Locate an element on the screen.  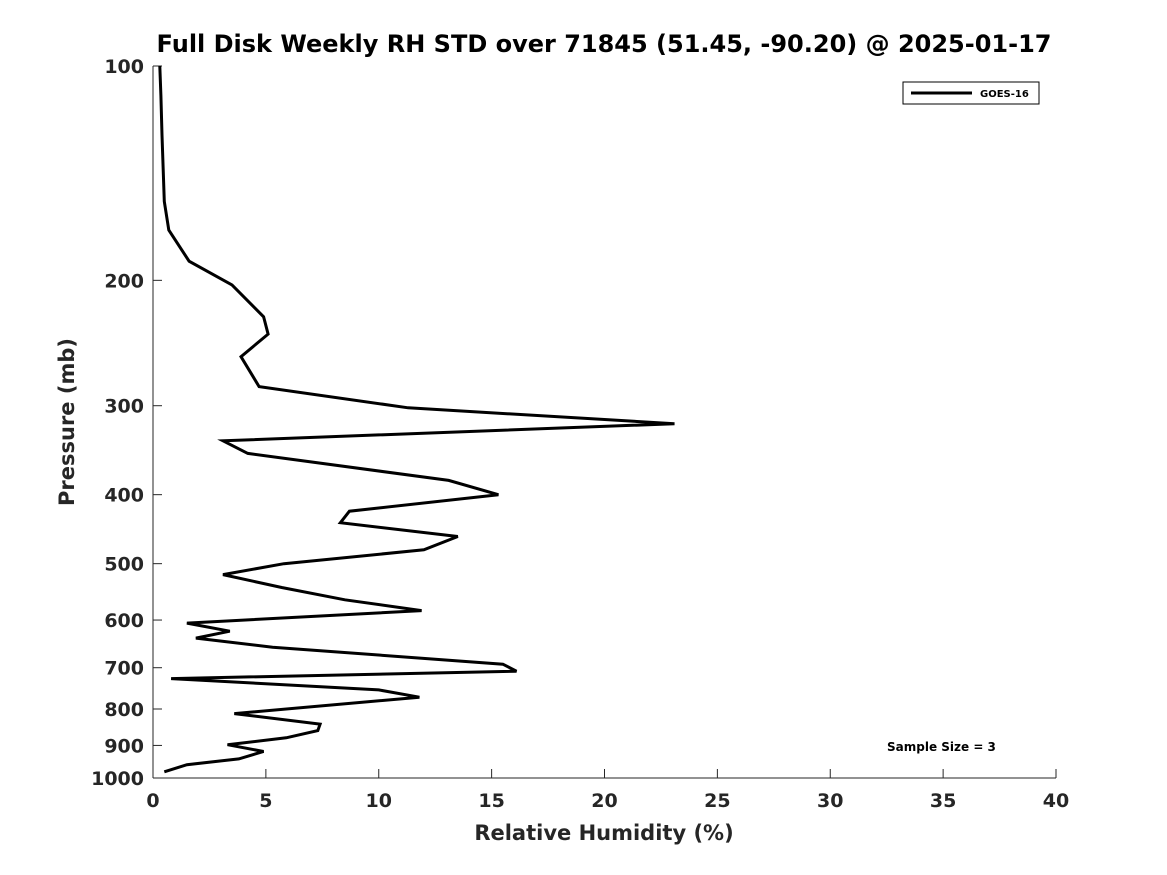
x-tick-label: 5 is located at coordinates (265, 801).